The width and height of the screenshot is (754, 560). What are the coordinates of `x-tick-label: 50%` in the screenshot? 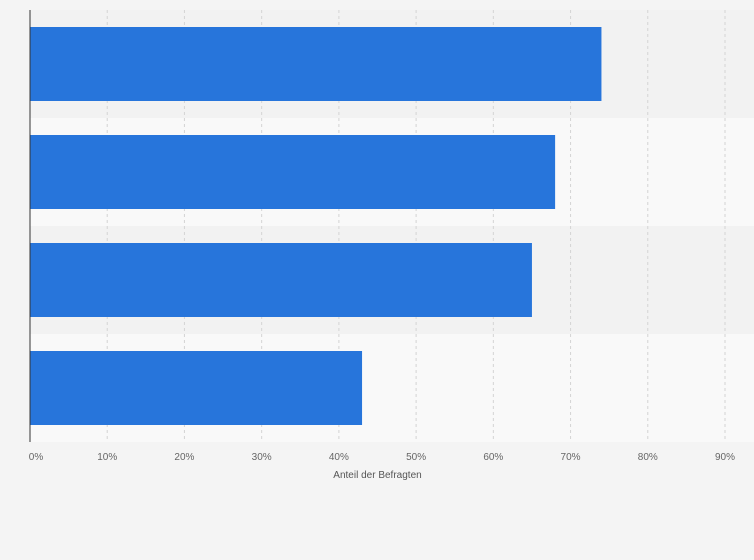 It's located at (416, 457).